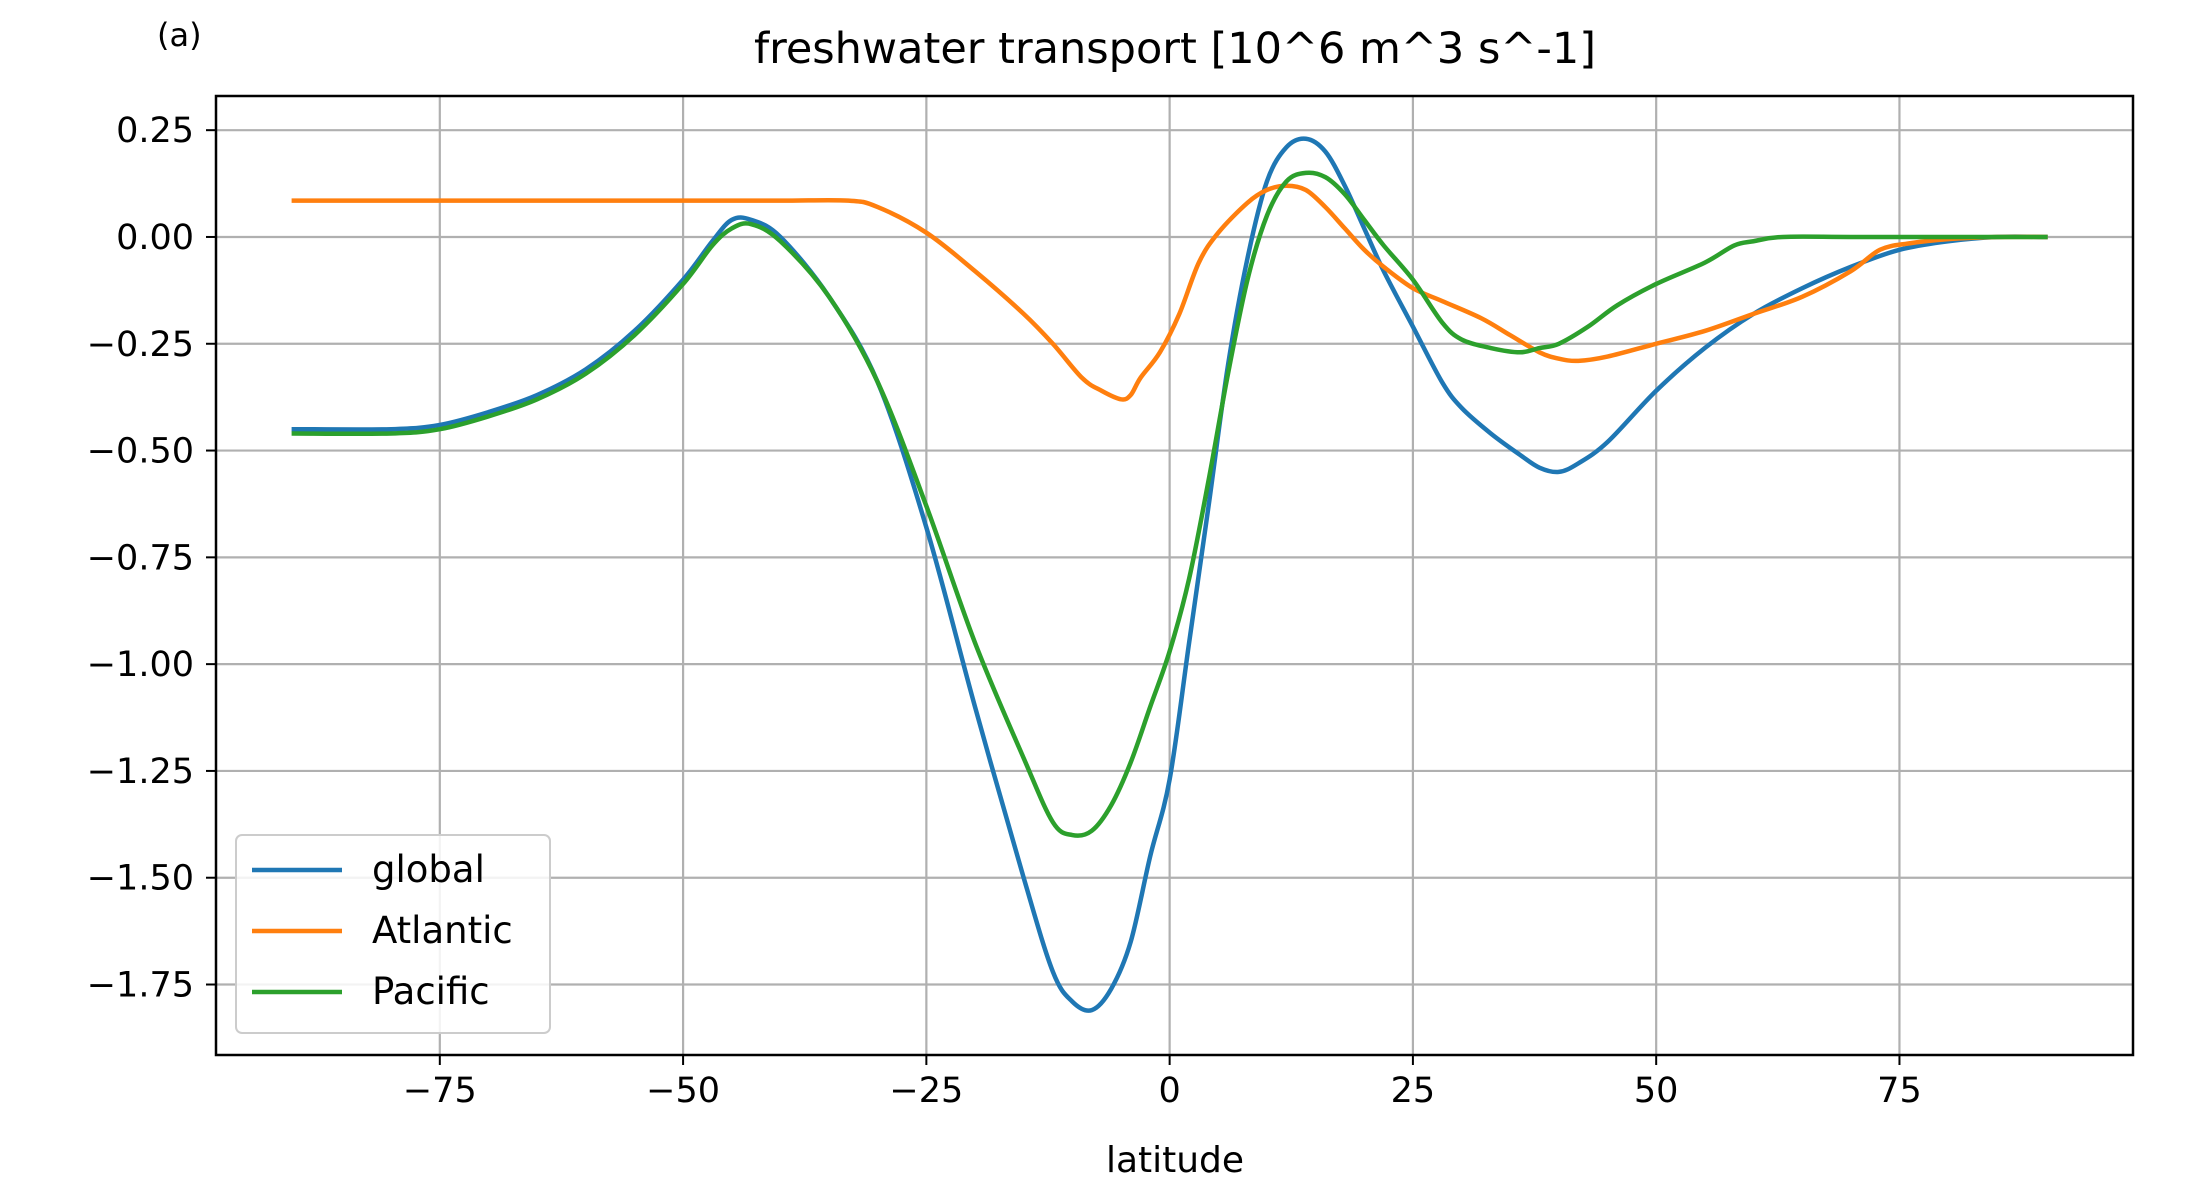  Describe the element at coordinates (140, 986) in the screenshot. I see `y-tick-label: −1.75` at that location.